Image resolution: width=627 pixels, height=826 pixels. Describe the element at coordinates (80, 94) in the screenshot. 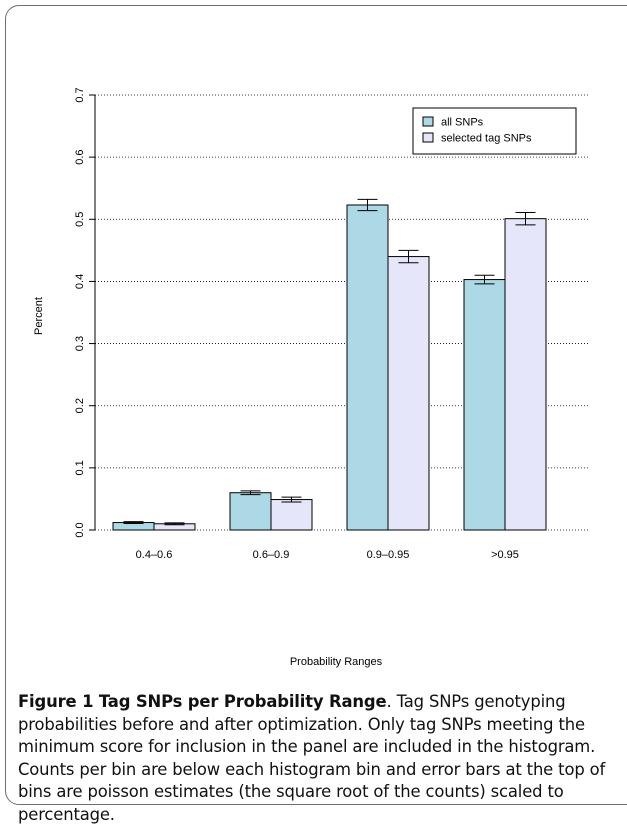

I see `y-tick-label: 0.7` at that location.